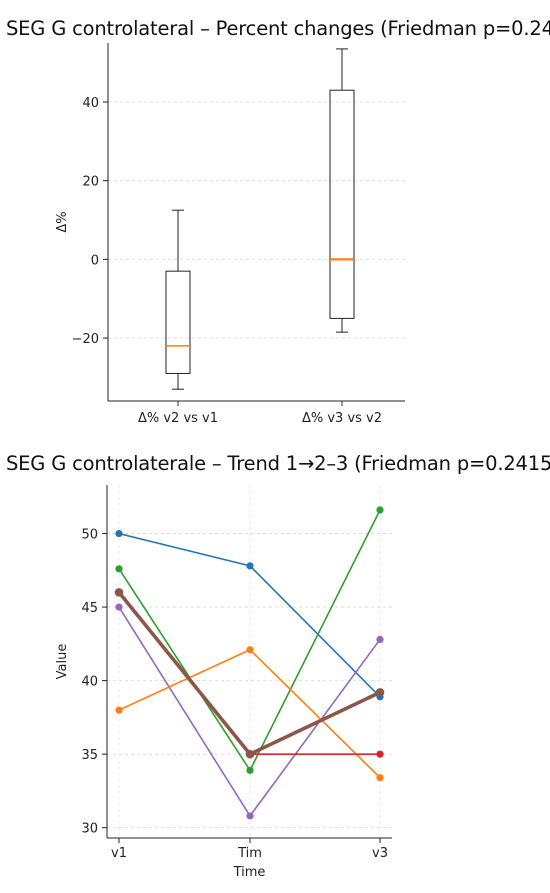  Describe the element at coordinates (89, 829) in the screenshot. I see `chart2-ytick-label: 30` at that location.